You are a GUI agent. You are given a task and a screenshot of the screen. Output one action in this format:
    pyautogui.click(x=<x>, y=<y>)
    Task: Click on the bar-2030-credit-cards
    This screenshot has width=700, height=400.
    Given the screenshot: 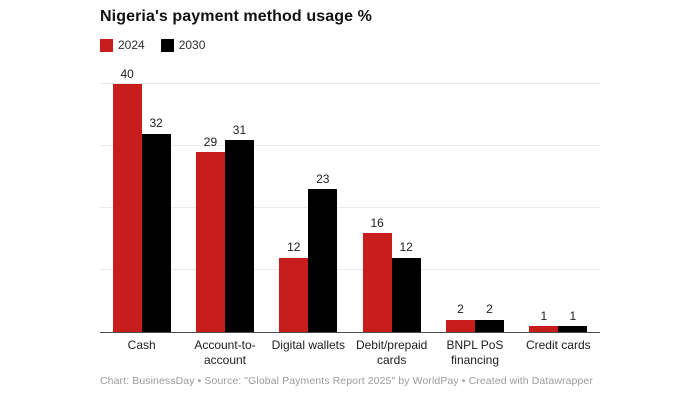 What is the action you would take?
    pyautogui.click(x=573, y=328)
    